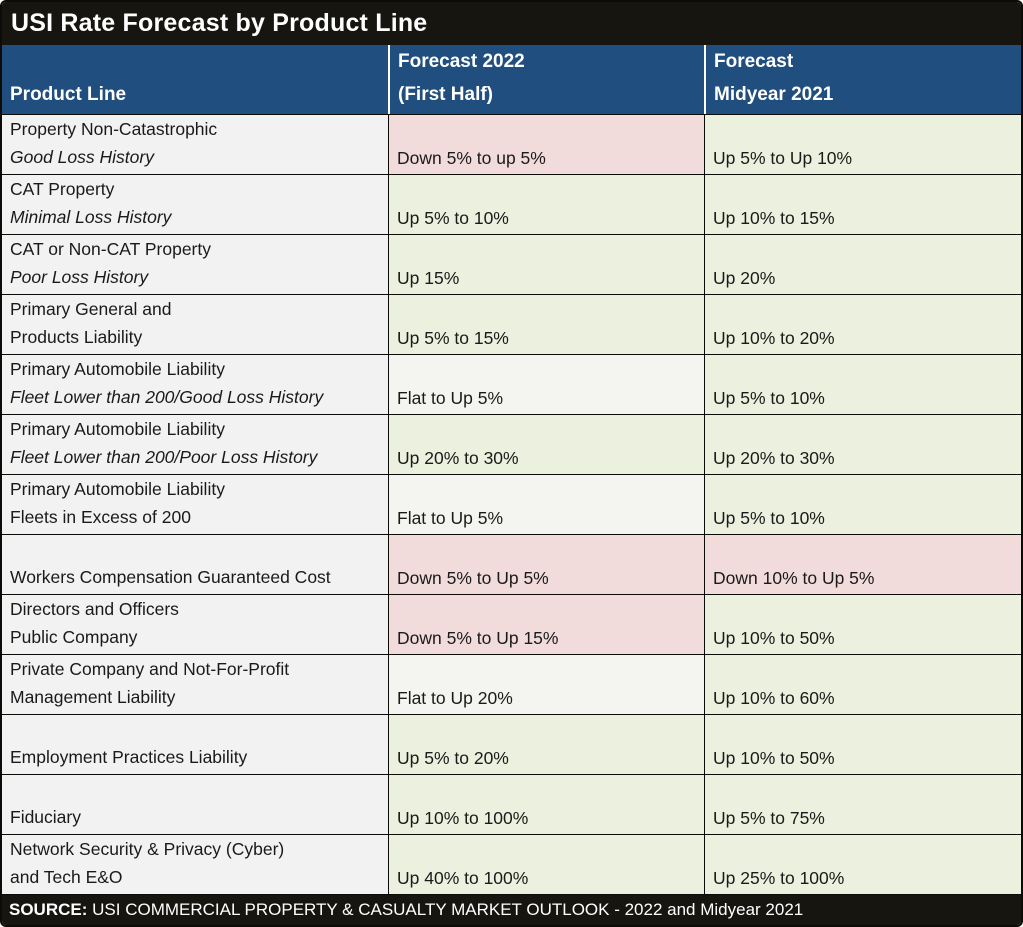 The image size is (1023, 927). Describe the element at coordinates (862, 204) in the screenshot. I see `forecast-midyear-2021-cell: Up 10% to 15%` at that location.